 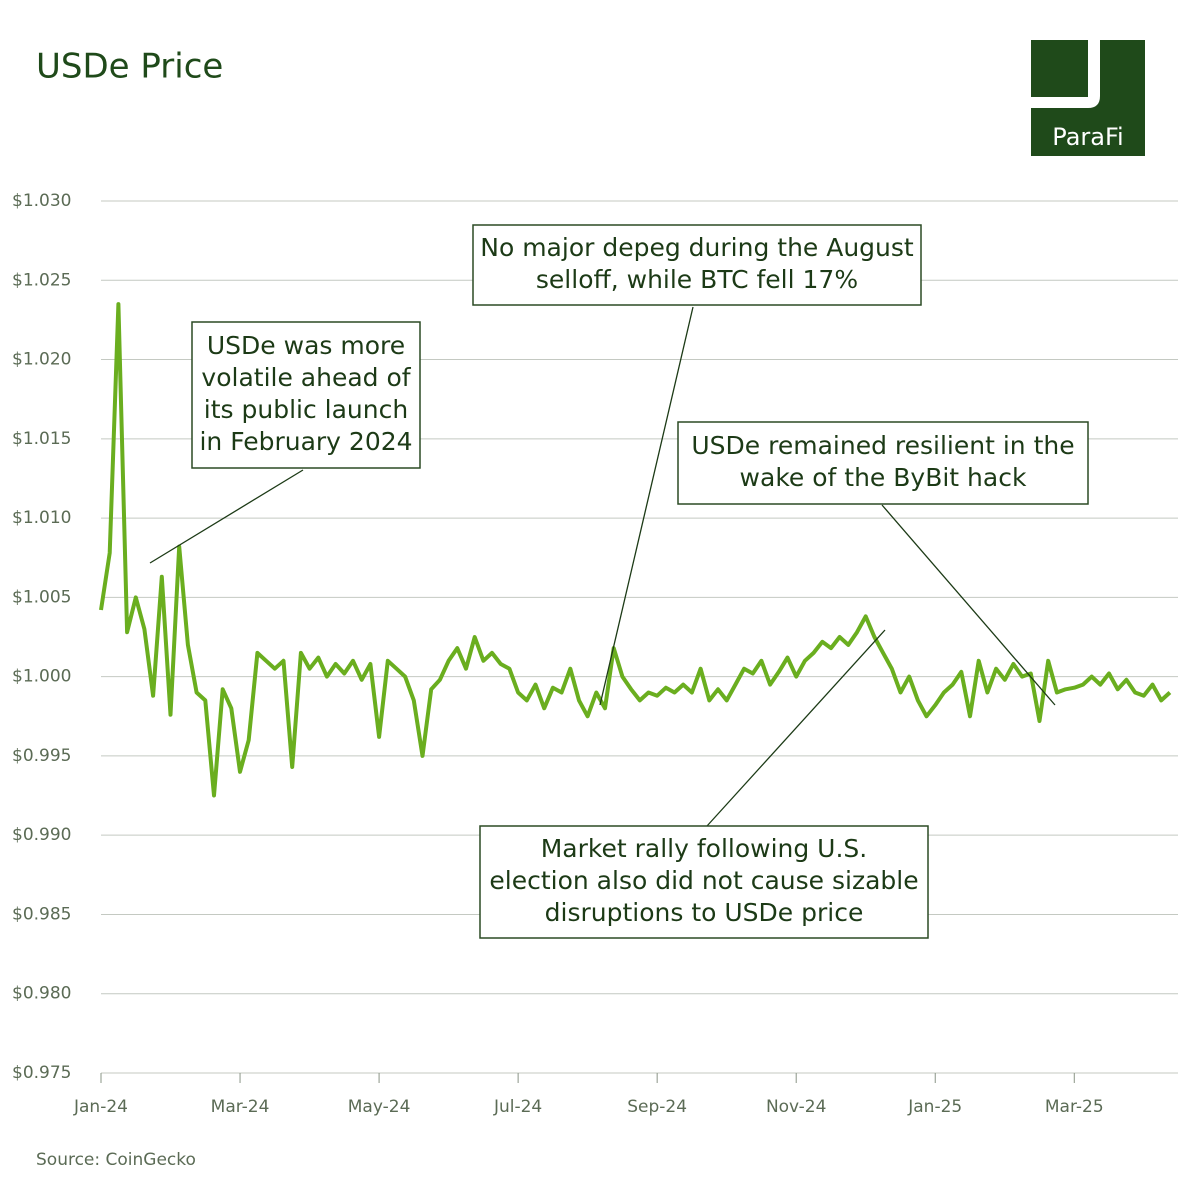 What do you see at coordinates (1087, 137) in the screenshot?
I see `logo-text: ParaFi` at bounding box center [1087, 137].